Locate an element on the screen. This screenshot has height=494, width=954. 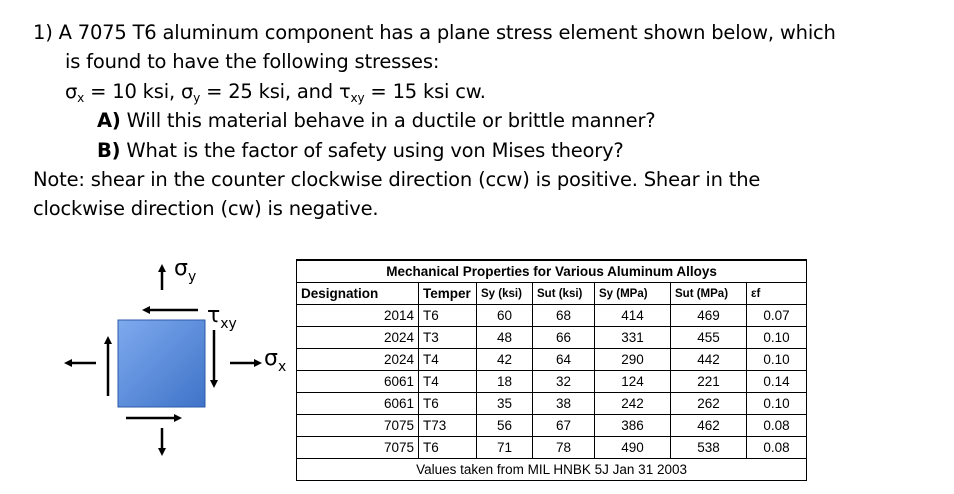
cell-sut-mpa: 262 is located at coordinates (708, 403).